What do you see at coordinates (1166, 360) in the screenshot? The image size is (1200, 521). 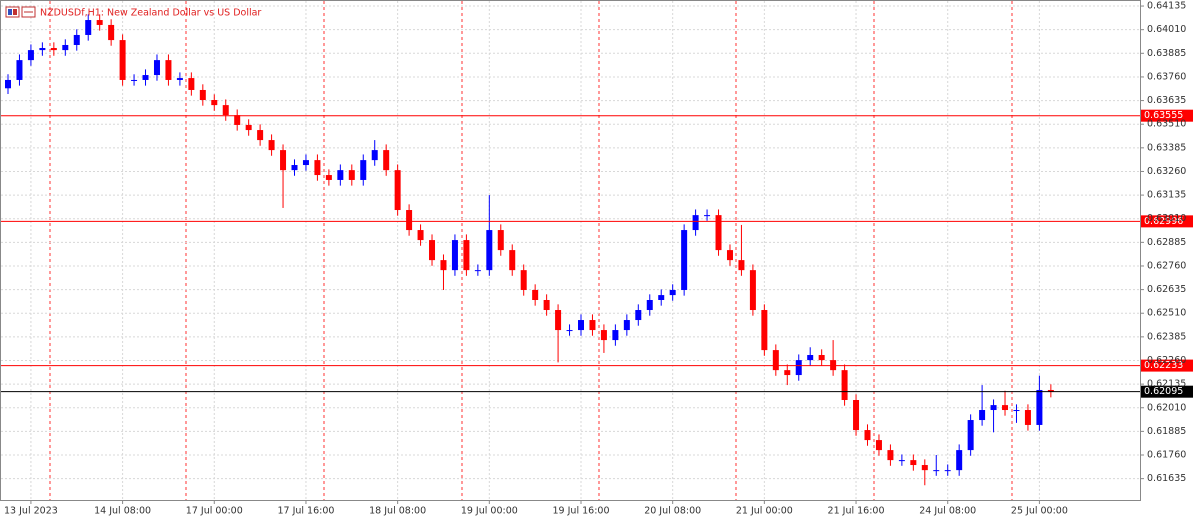 I see `y-tick-label: 0.62260` at bounding box center [1166, 360].